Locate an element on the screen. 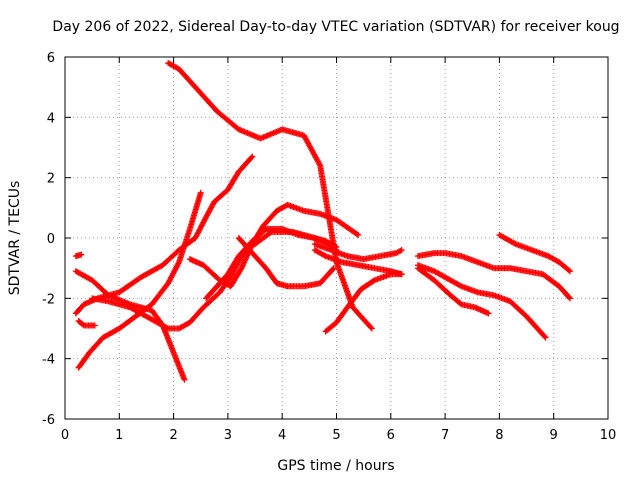 This screenshot has width=640, height=480. x-tick-label: 7 is located at coordinates (445, 435).